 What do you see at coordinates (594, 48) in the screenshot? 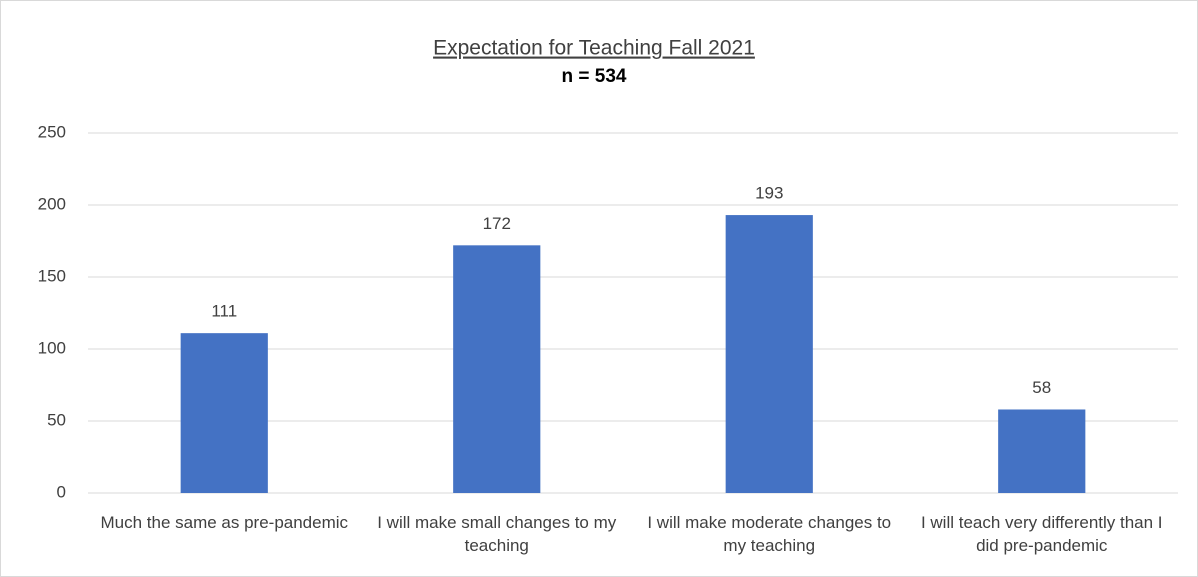
I see `chart-title: Expectation for Teaching Fall 2021` at bounding box center [594, 48].